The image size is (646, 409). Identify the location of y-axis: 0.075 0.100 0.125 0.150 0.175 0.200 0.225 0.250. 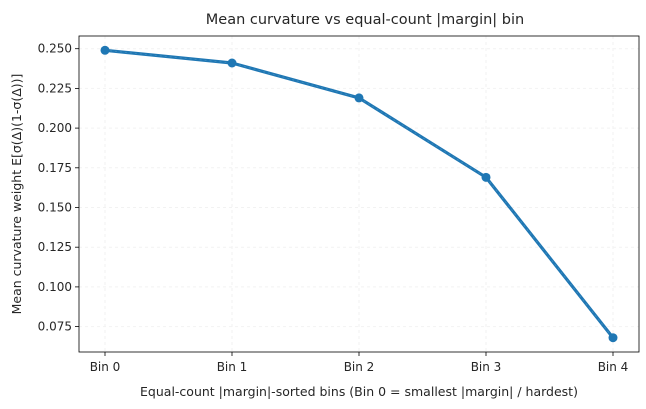
(58, 188).